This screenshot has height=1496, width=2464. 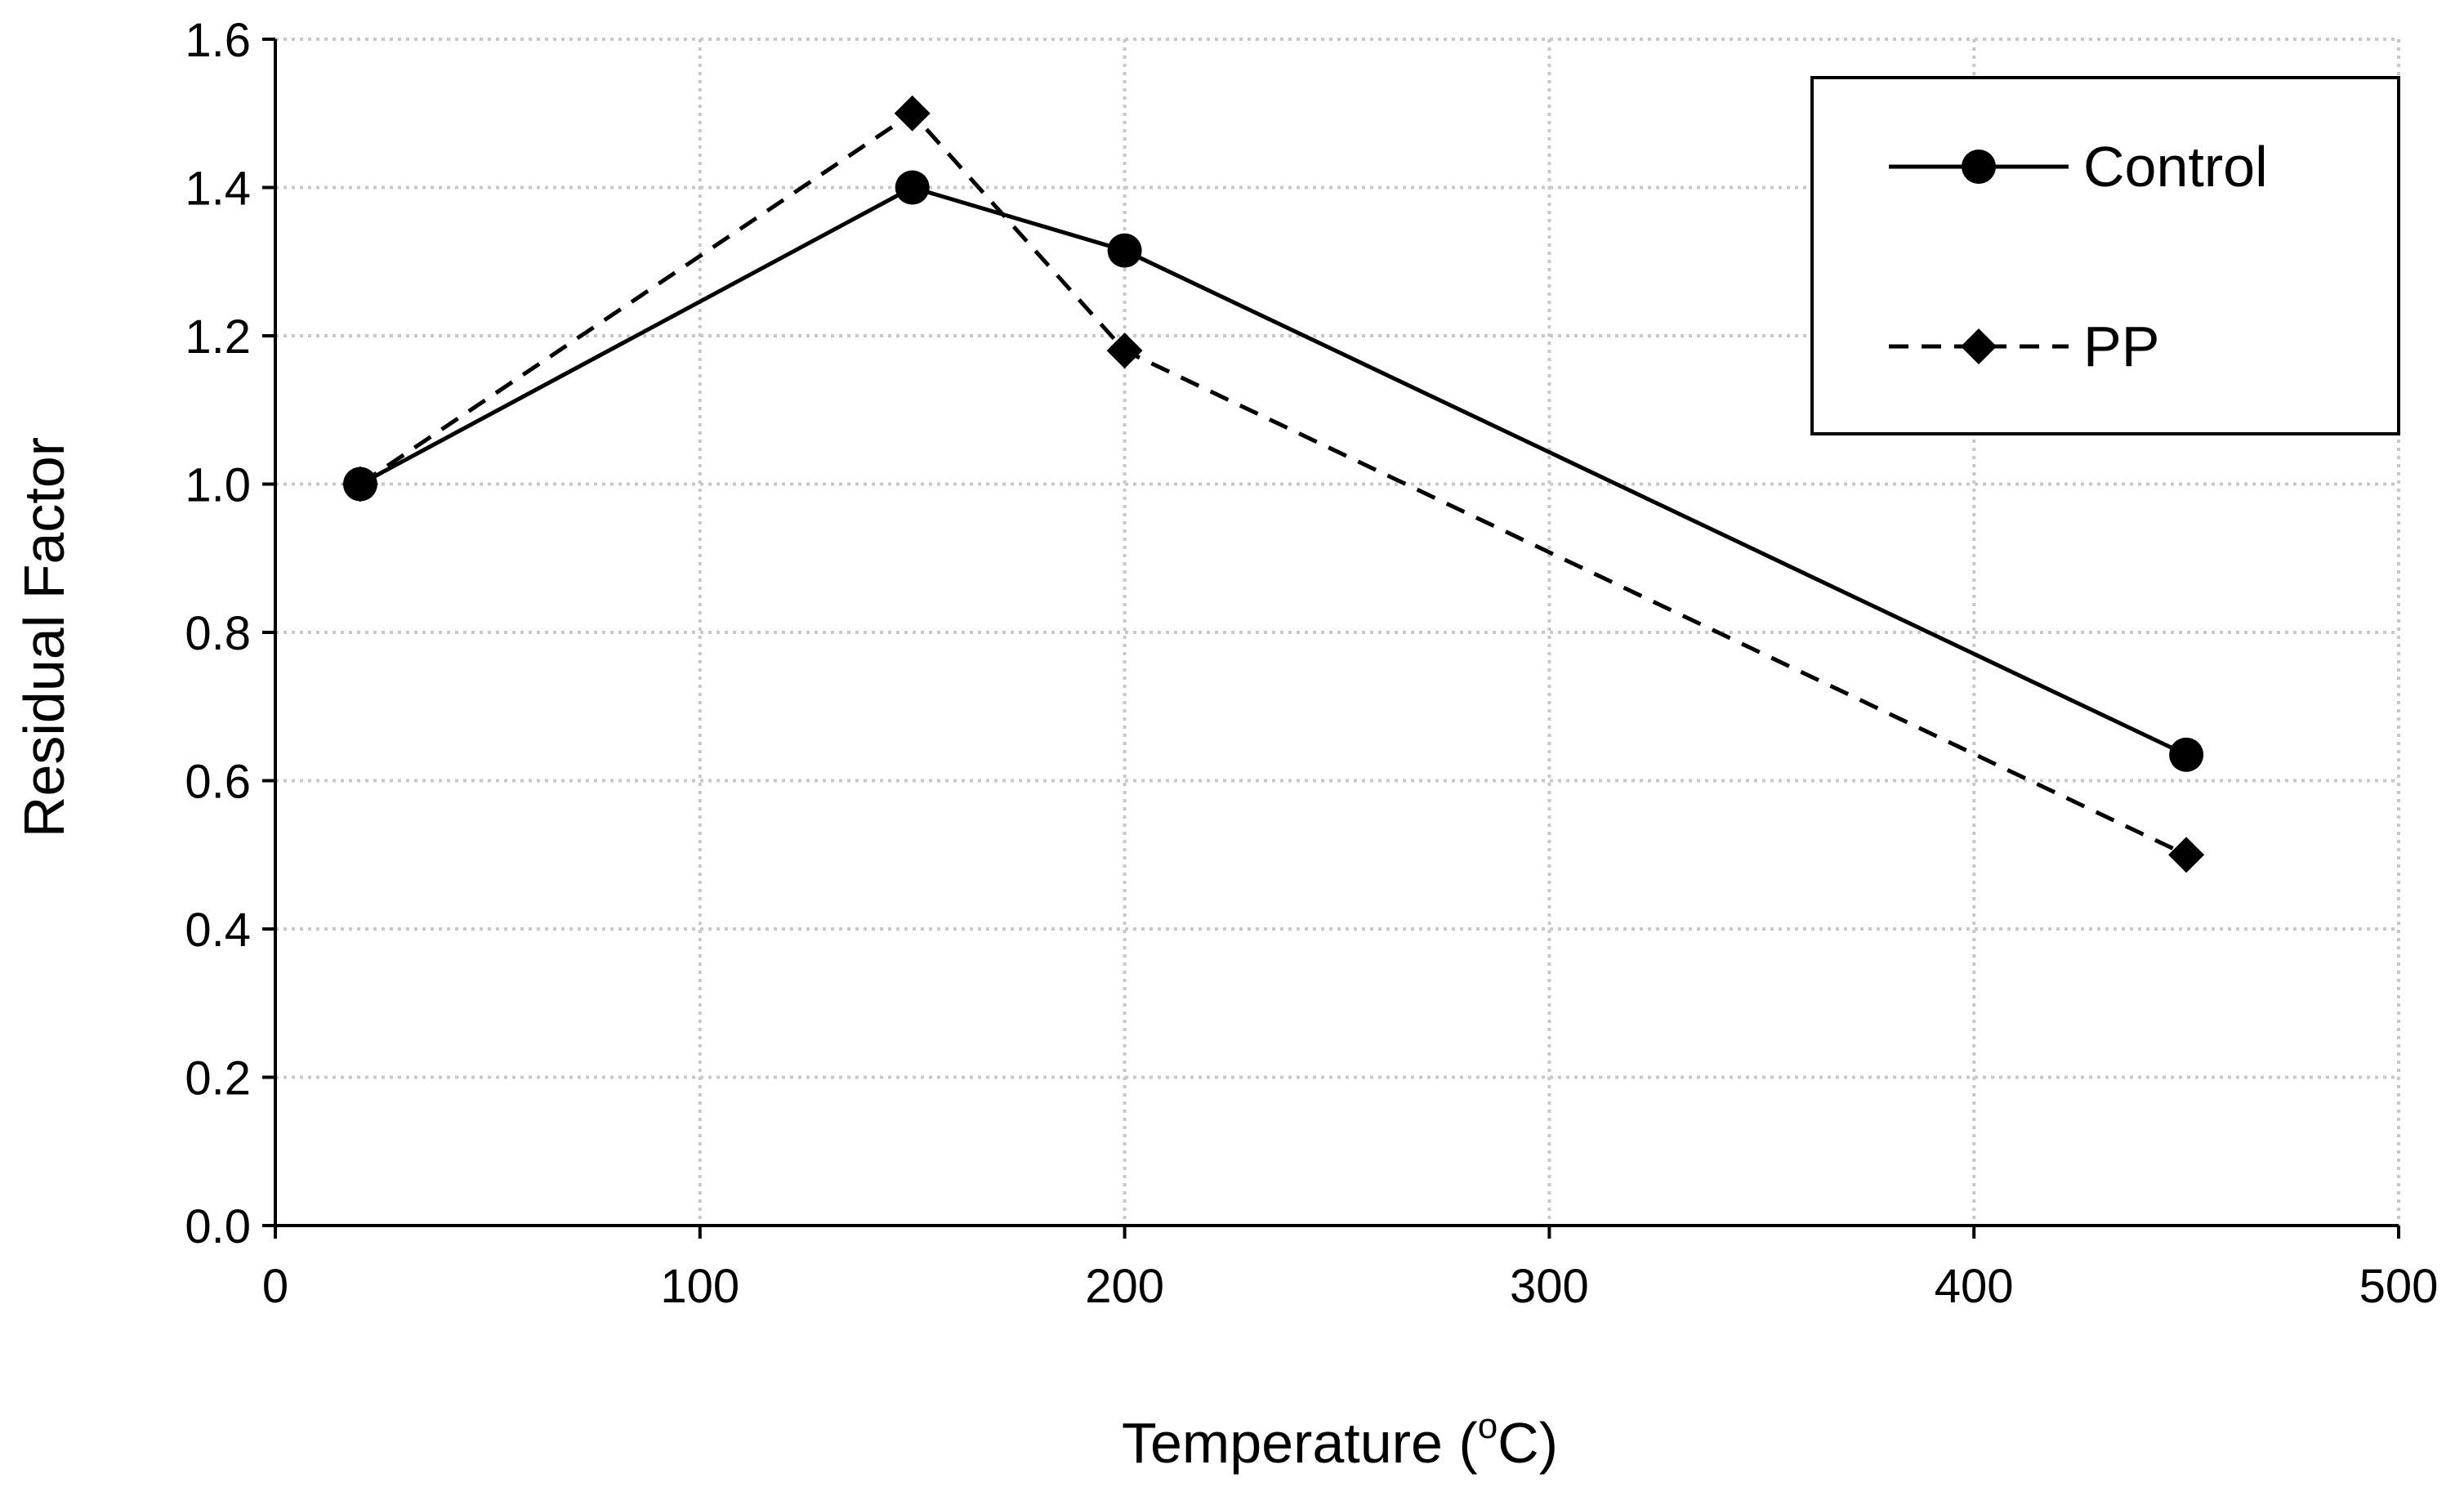 What do you see at coordinates (218, 782) in the screenshot?
I see `y-tick-label: 0.6` at bounding box center [218, 782].